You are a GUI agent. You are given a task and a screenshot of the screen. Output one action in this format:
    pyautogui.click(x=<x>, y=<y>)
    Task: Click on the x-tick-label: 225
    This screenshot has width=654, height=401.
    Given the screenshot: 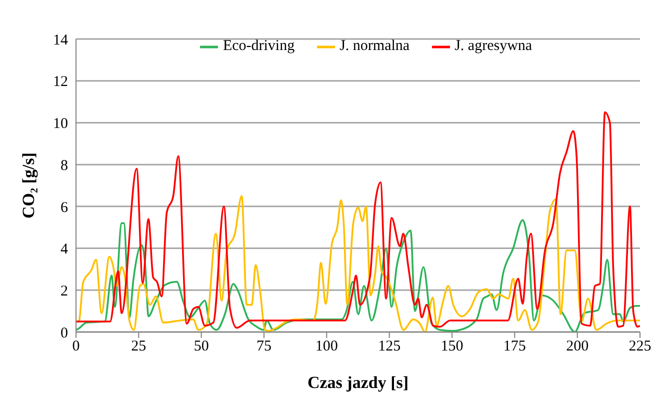 What is the action you would take?
    pyautogui.click(x=640, y=346)
    